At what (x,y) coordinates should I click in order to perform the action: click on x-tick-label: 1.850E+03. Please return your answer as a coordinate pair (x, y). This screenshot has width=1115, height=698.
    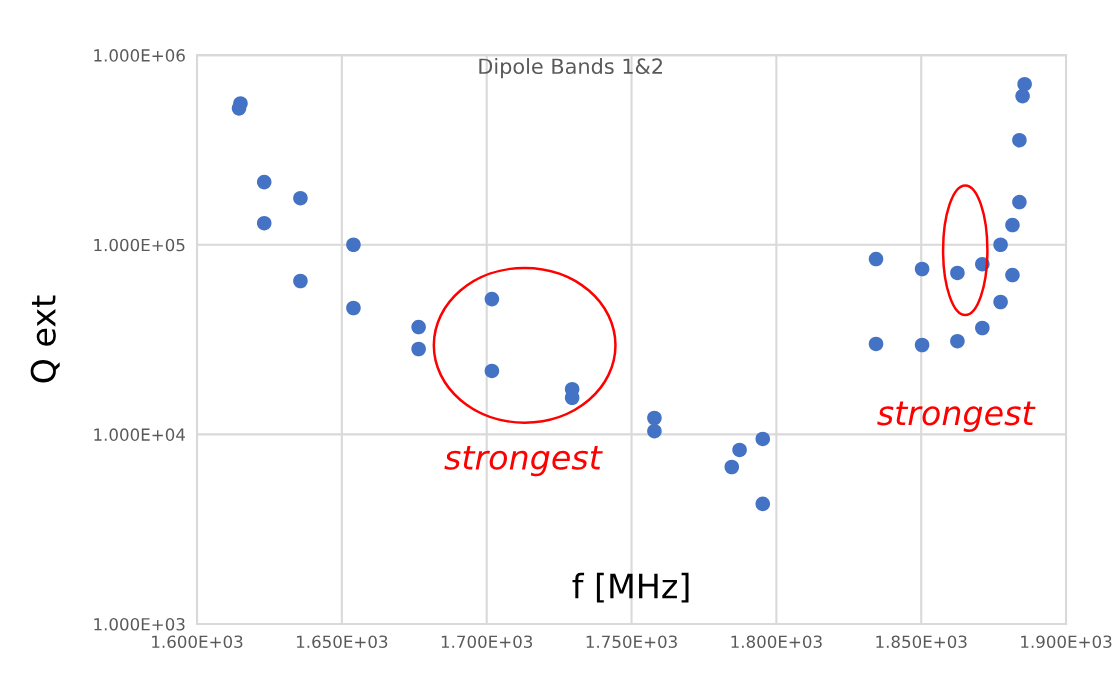
    Looking at the image, I should click on (921, 642).